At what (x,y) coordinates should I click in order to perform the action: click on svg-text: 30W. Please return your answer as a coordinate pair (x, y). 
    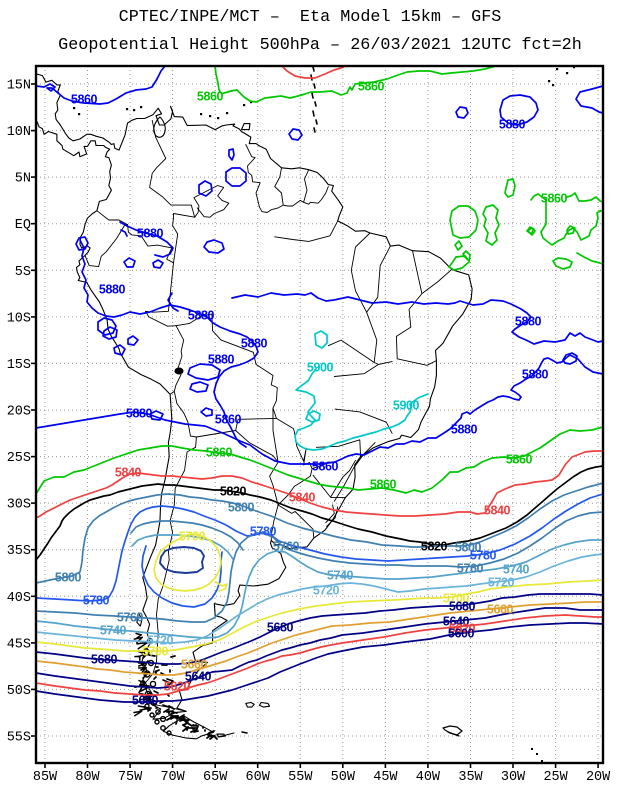
    Looking at the image, I should click on (513, 777).